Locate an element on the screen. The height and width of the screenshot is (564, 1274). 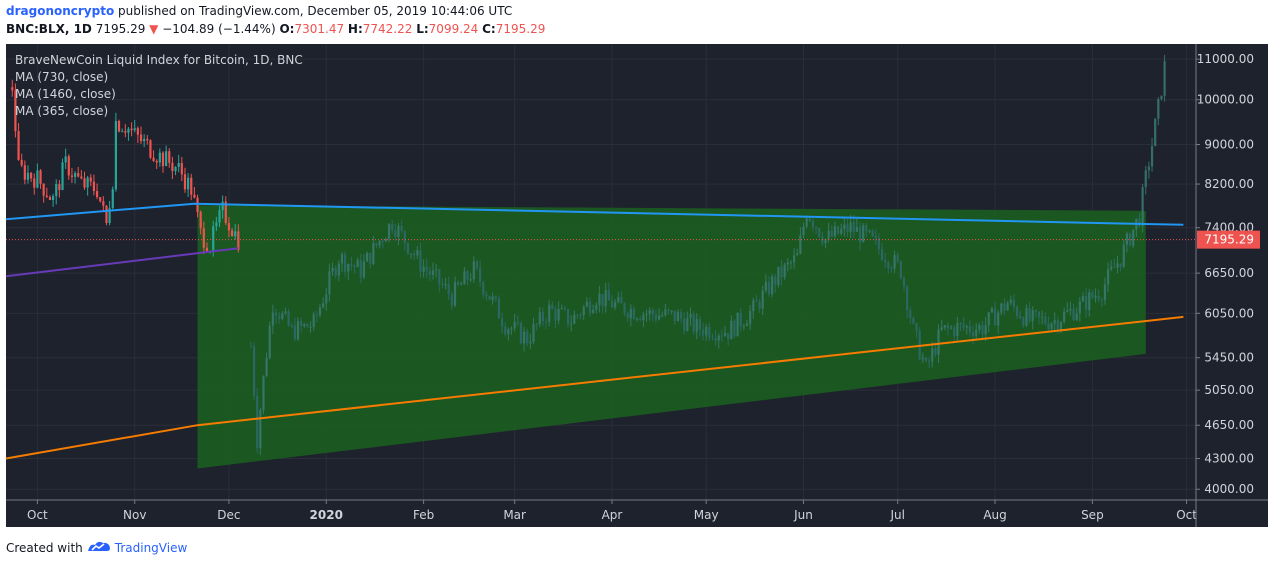
legend-ma-1460: MA (1460, close) is located at coordinates (65, 94).